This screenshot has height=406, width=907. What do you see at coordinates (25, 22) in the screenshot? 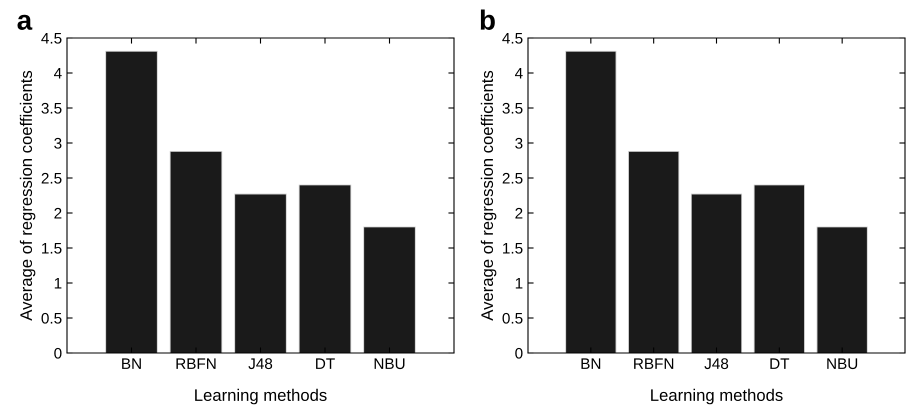
I see `chart-title: a` at bounding box center [25, 22].